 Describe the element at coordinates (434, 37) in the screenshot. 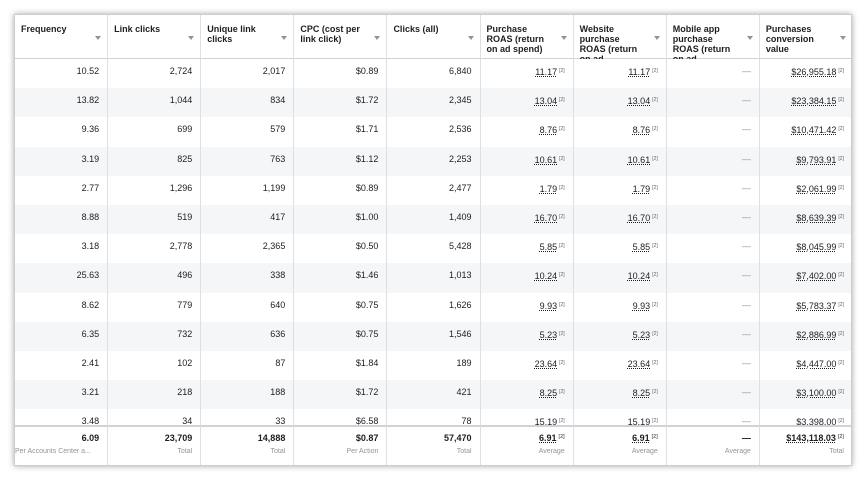

I see `column-header: Clicks (all)` at that location.